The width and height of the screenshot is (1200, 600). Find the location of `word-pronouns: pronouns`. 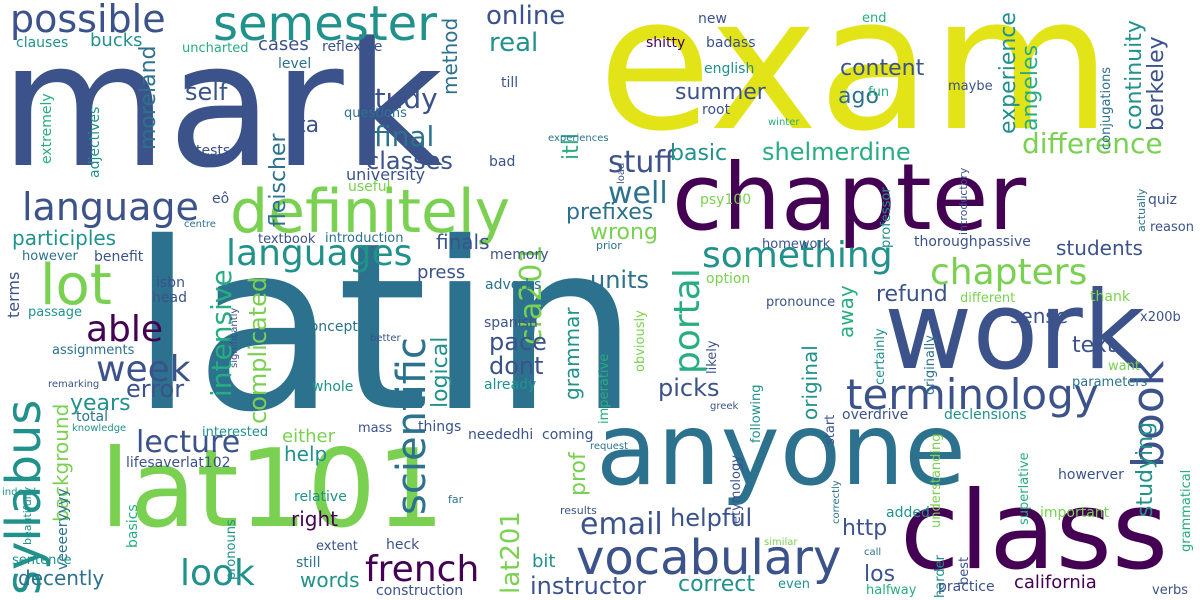

word-pronouns: pronouns is located at coordinates (231, 549).